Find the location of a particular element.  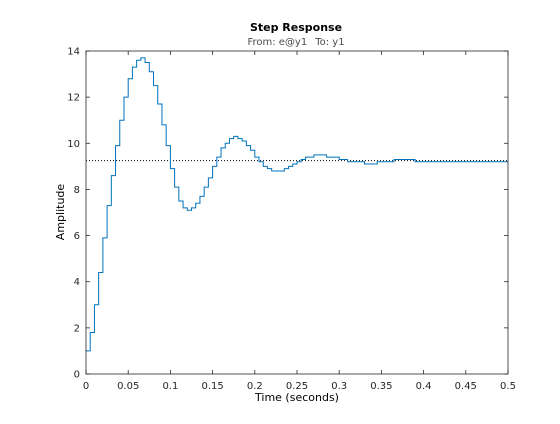

x-tick-label: 0.2 is located at coordinates (255, 386).